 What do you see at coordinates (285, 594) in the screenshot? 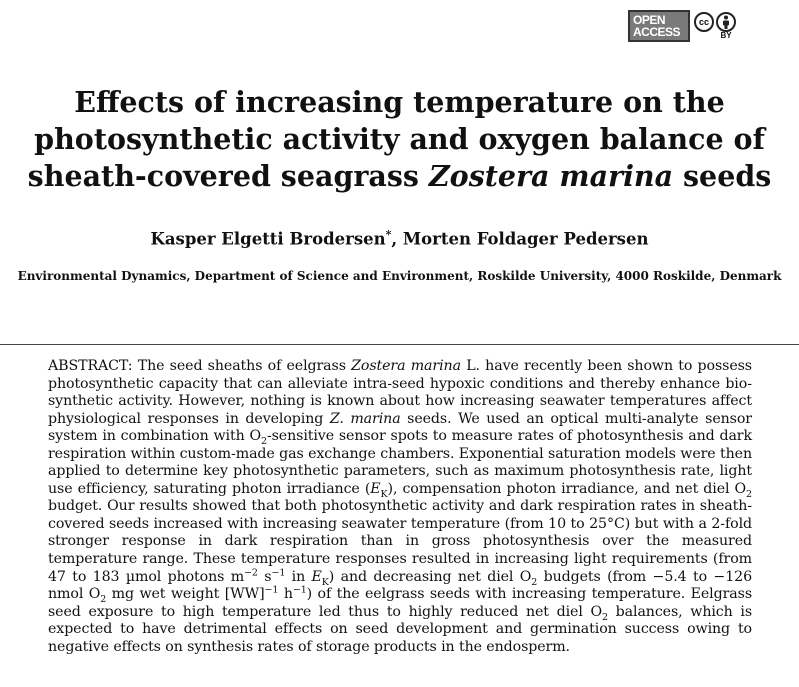
I see `abstract-text: h` at bounding box center [285, 594].